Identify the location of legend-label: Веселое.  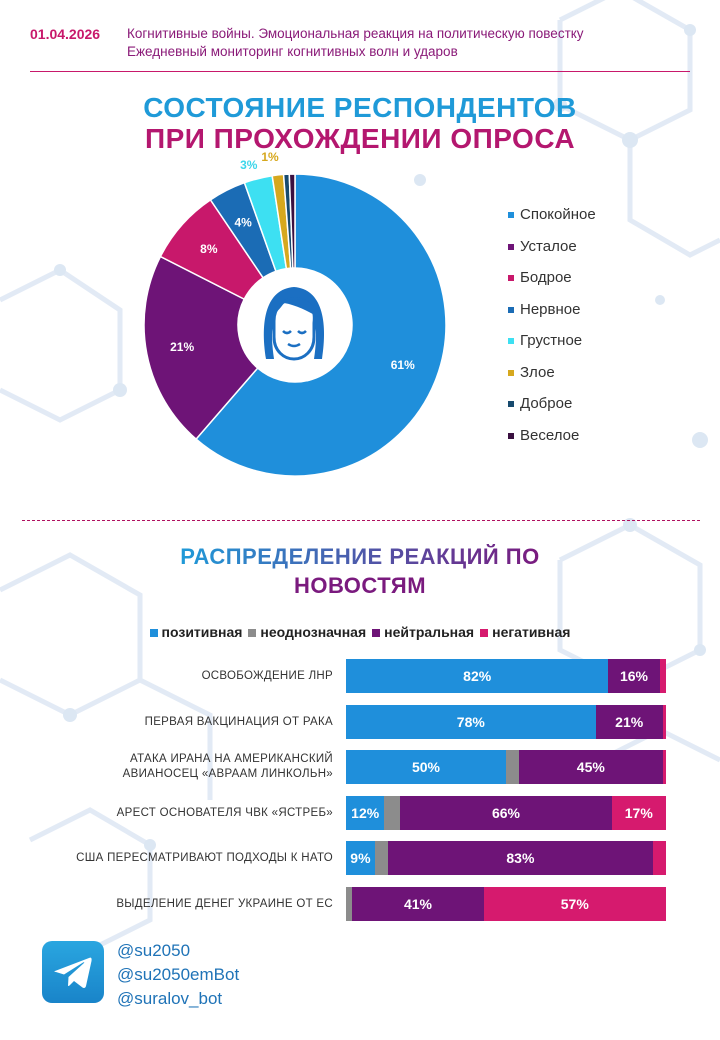
(550, 435).